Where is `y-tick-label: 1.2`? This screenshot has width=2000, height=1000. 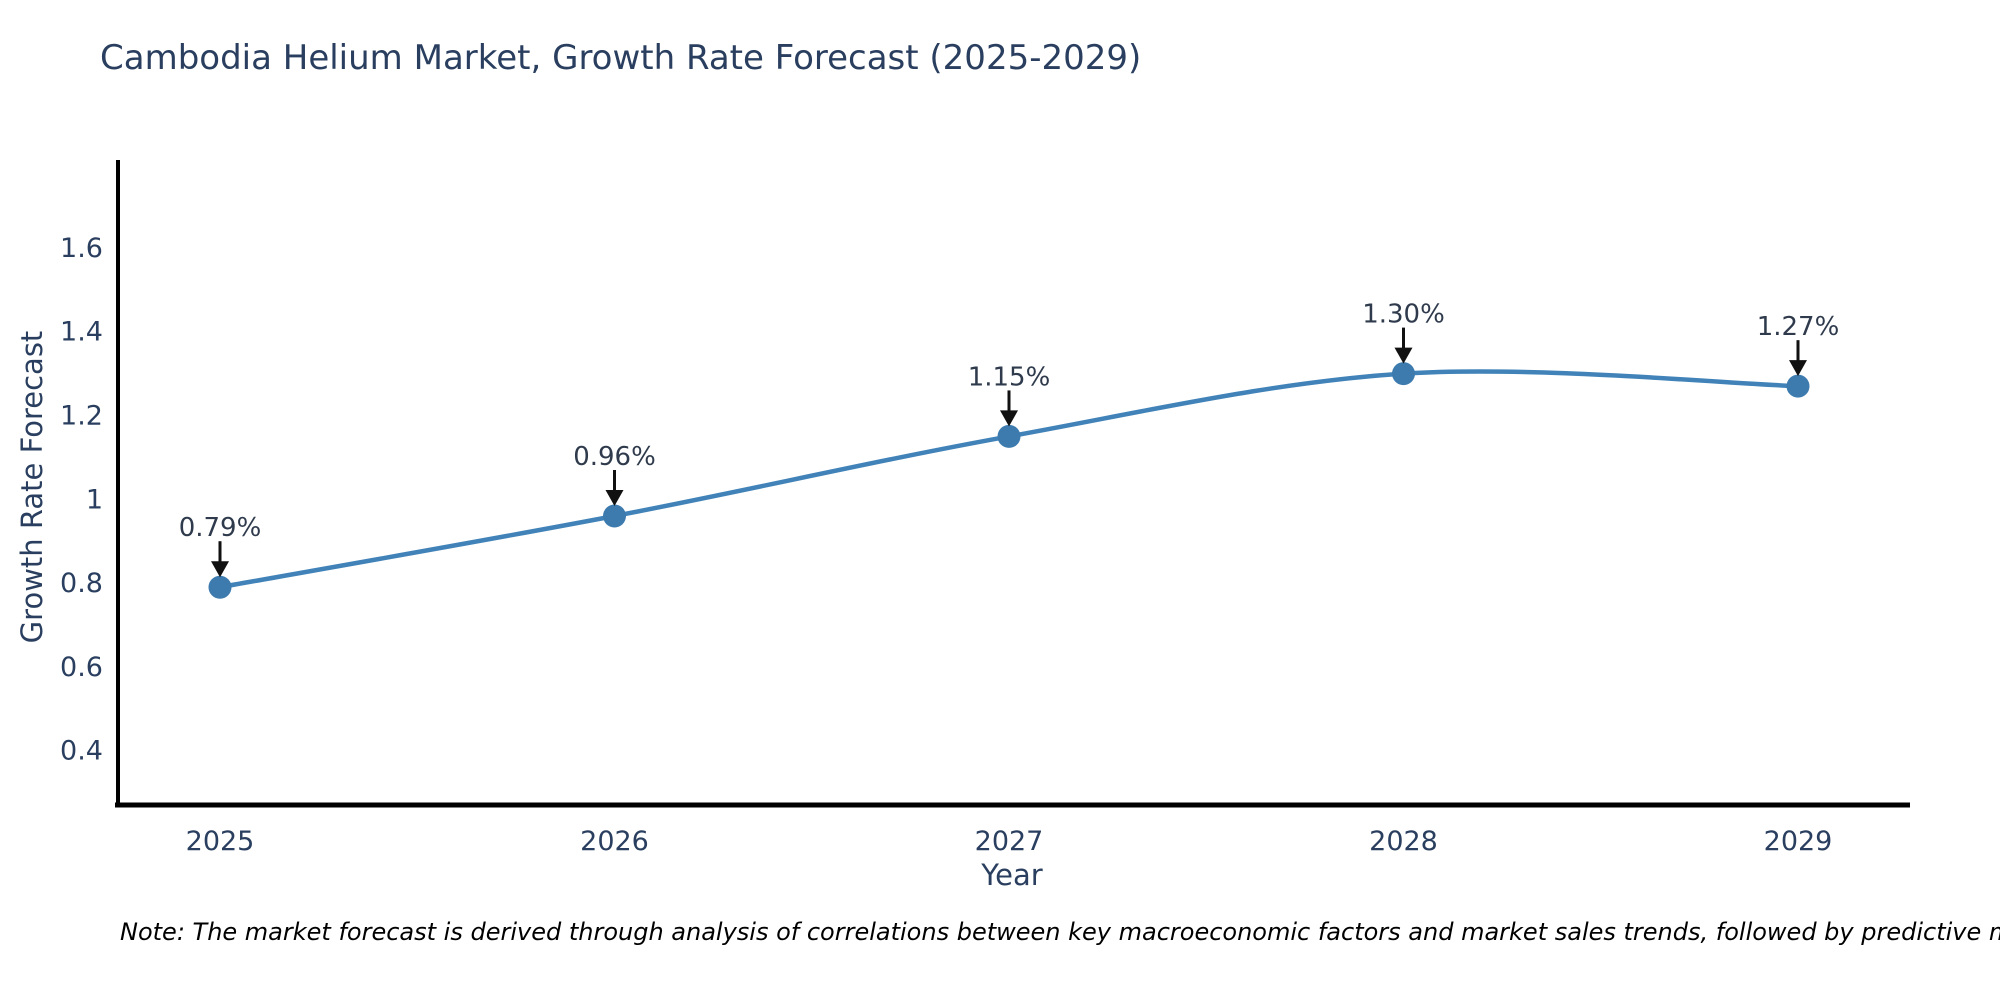 y-tick-label: 1.2 is located at coordinates (81, 415).